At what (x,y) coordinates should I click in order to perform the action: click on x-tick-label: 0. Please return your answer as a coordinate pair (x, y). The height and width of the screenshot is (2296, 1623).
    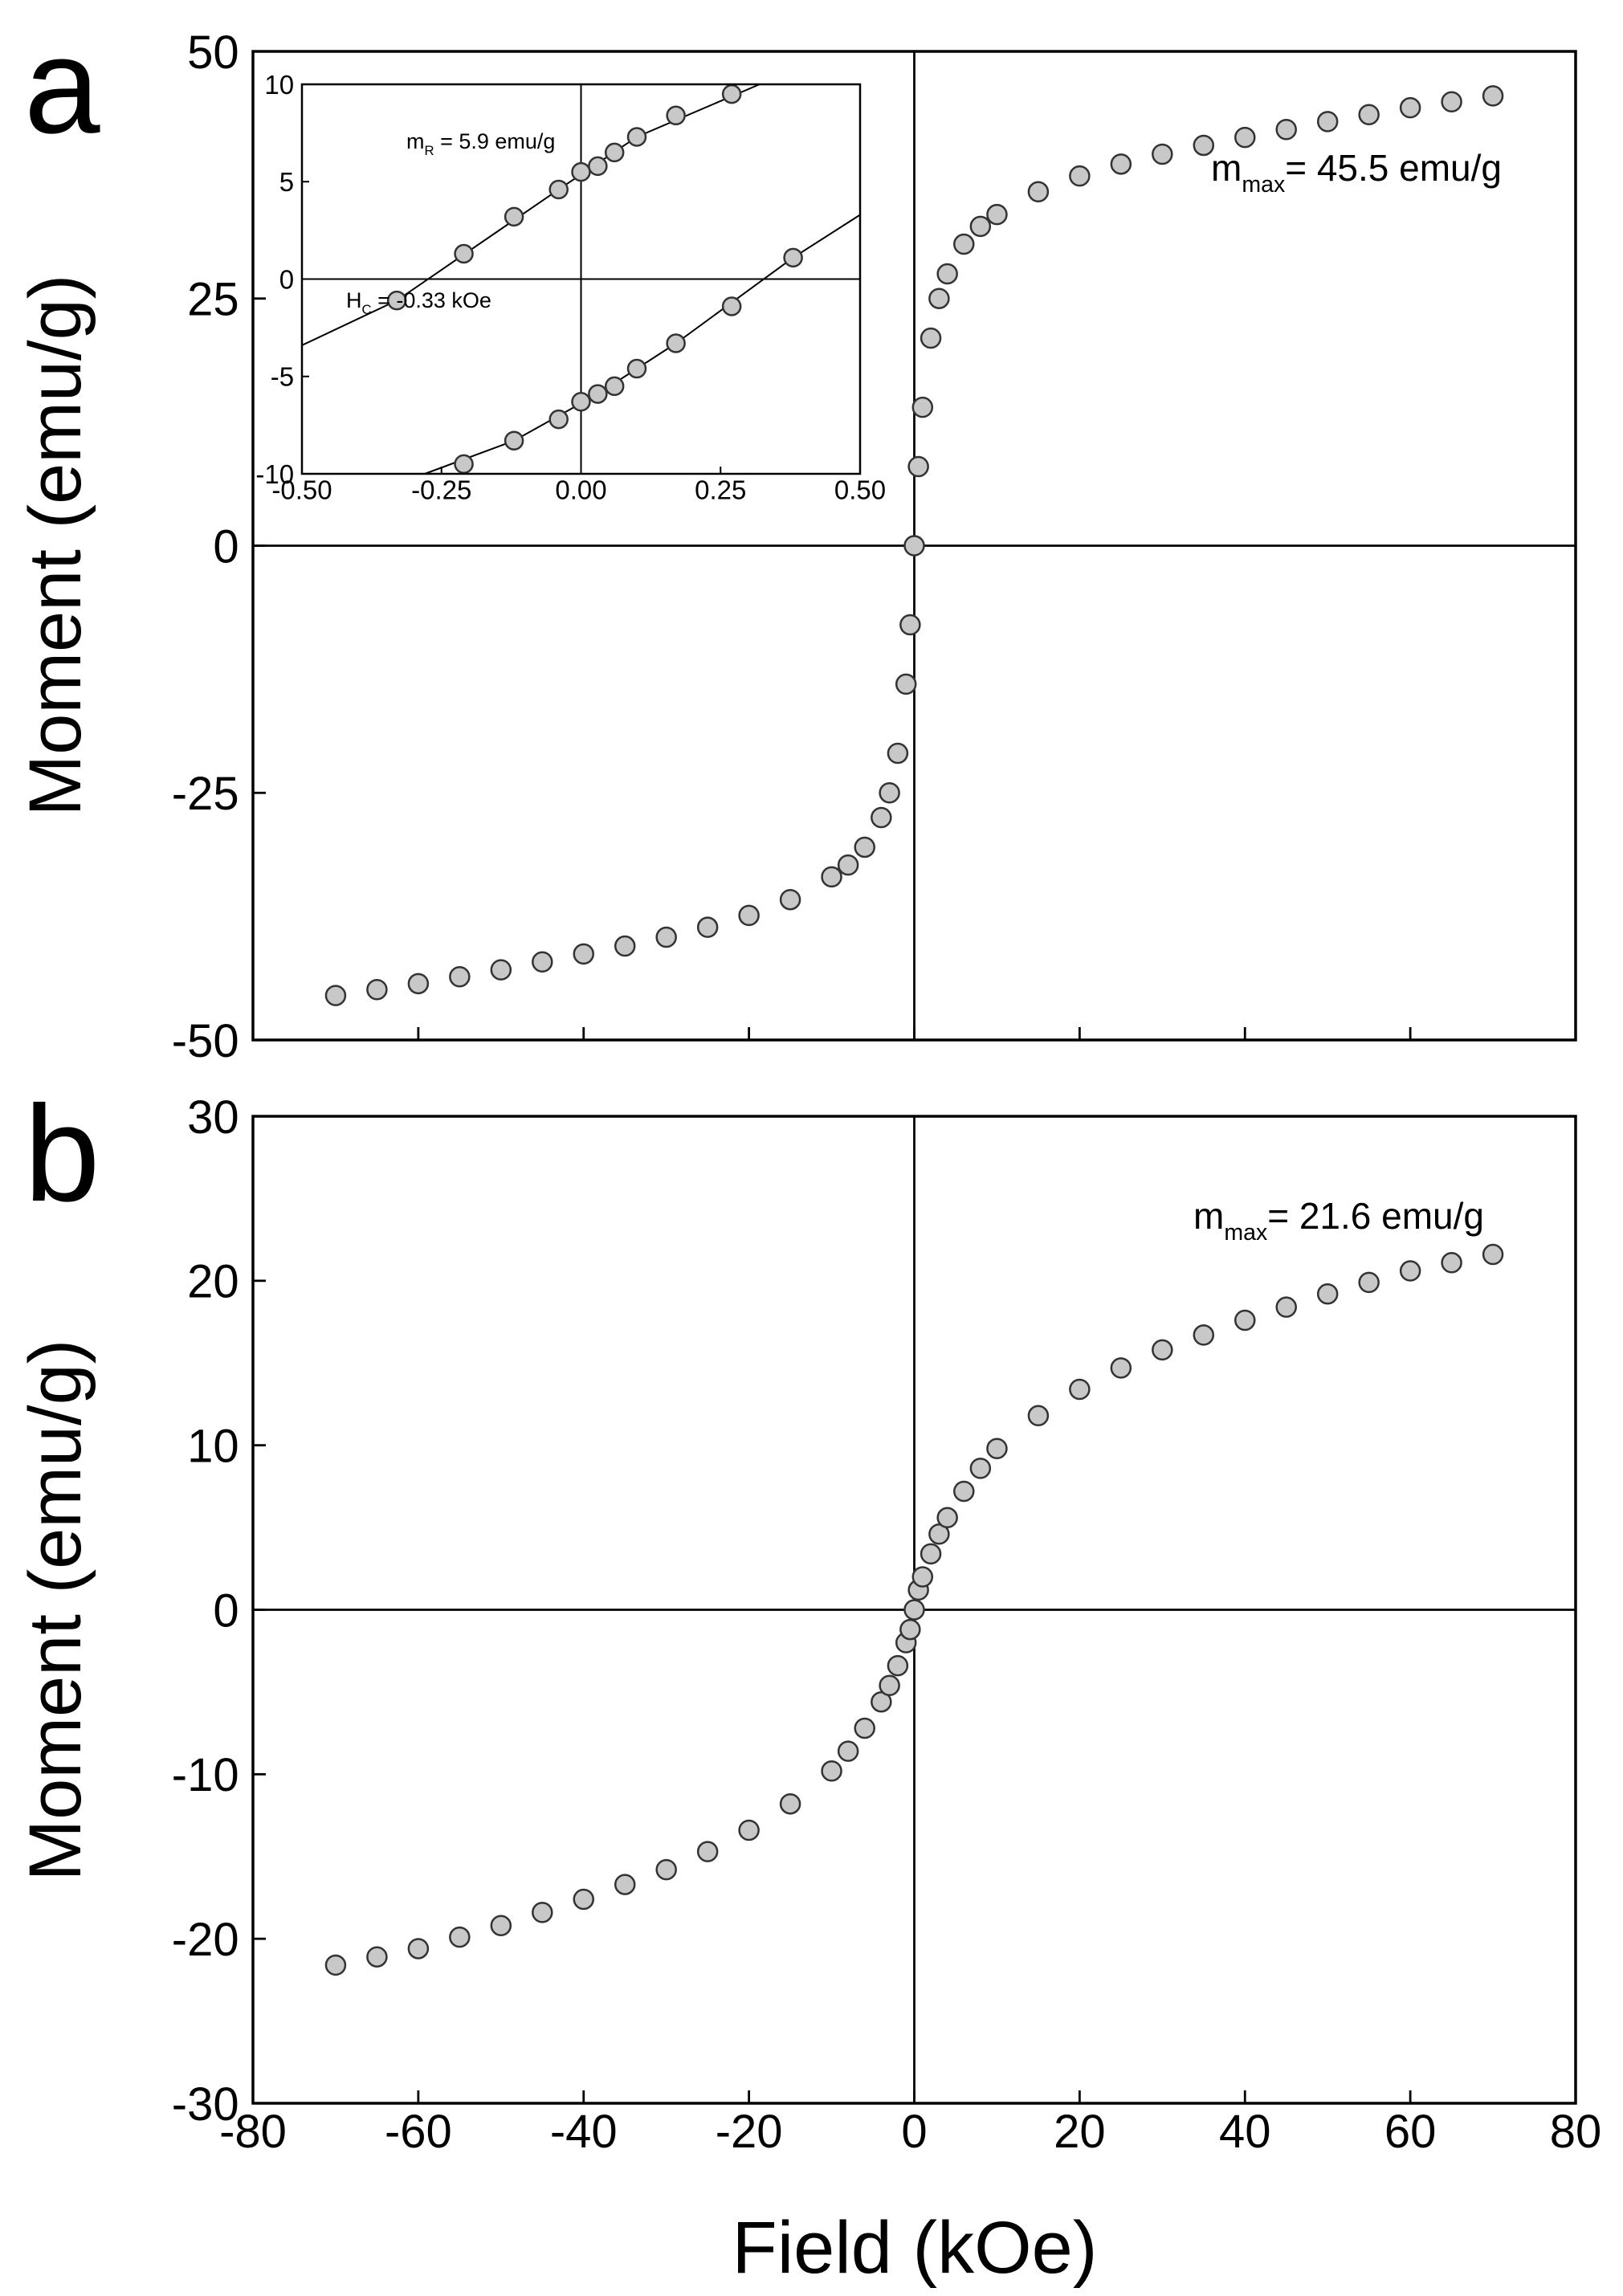
    Looking at the image, I should click on (914, 2132).